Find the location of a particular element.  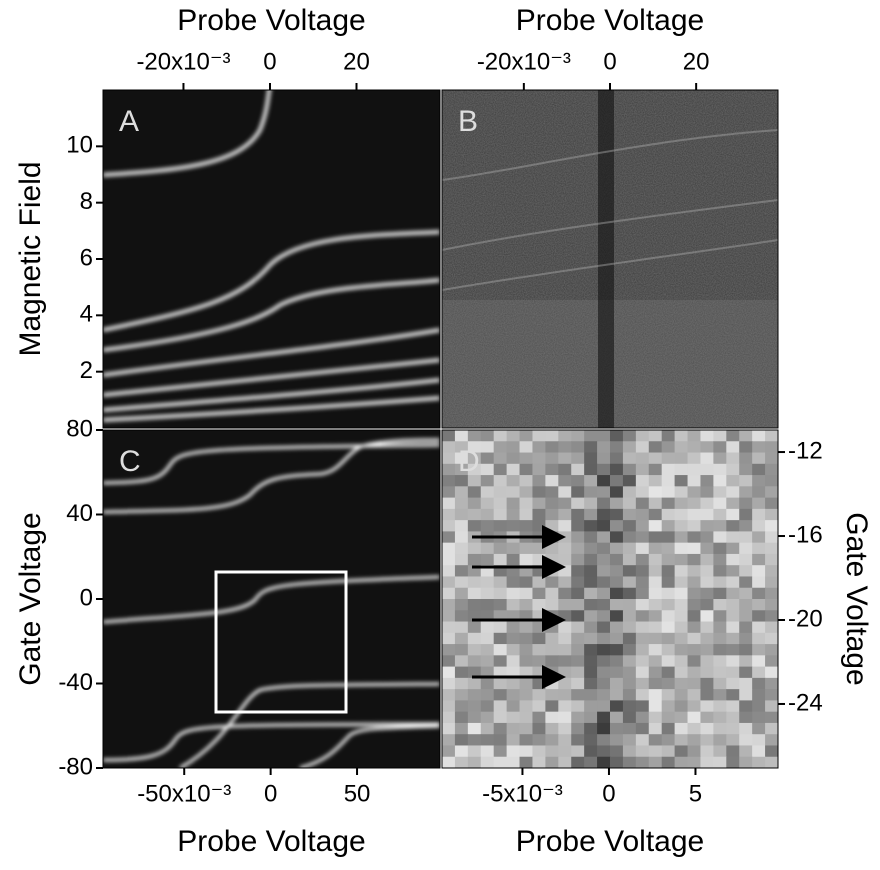

y-tick-label: -40 is located at coordinates (75, 682).